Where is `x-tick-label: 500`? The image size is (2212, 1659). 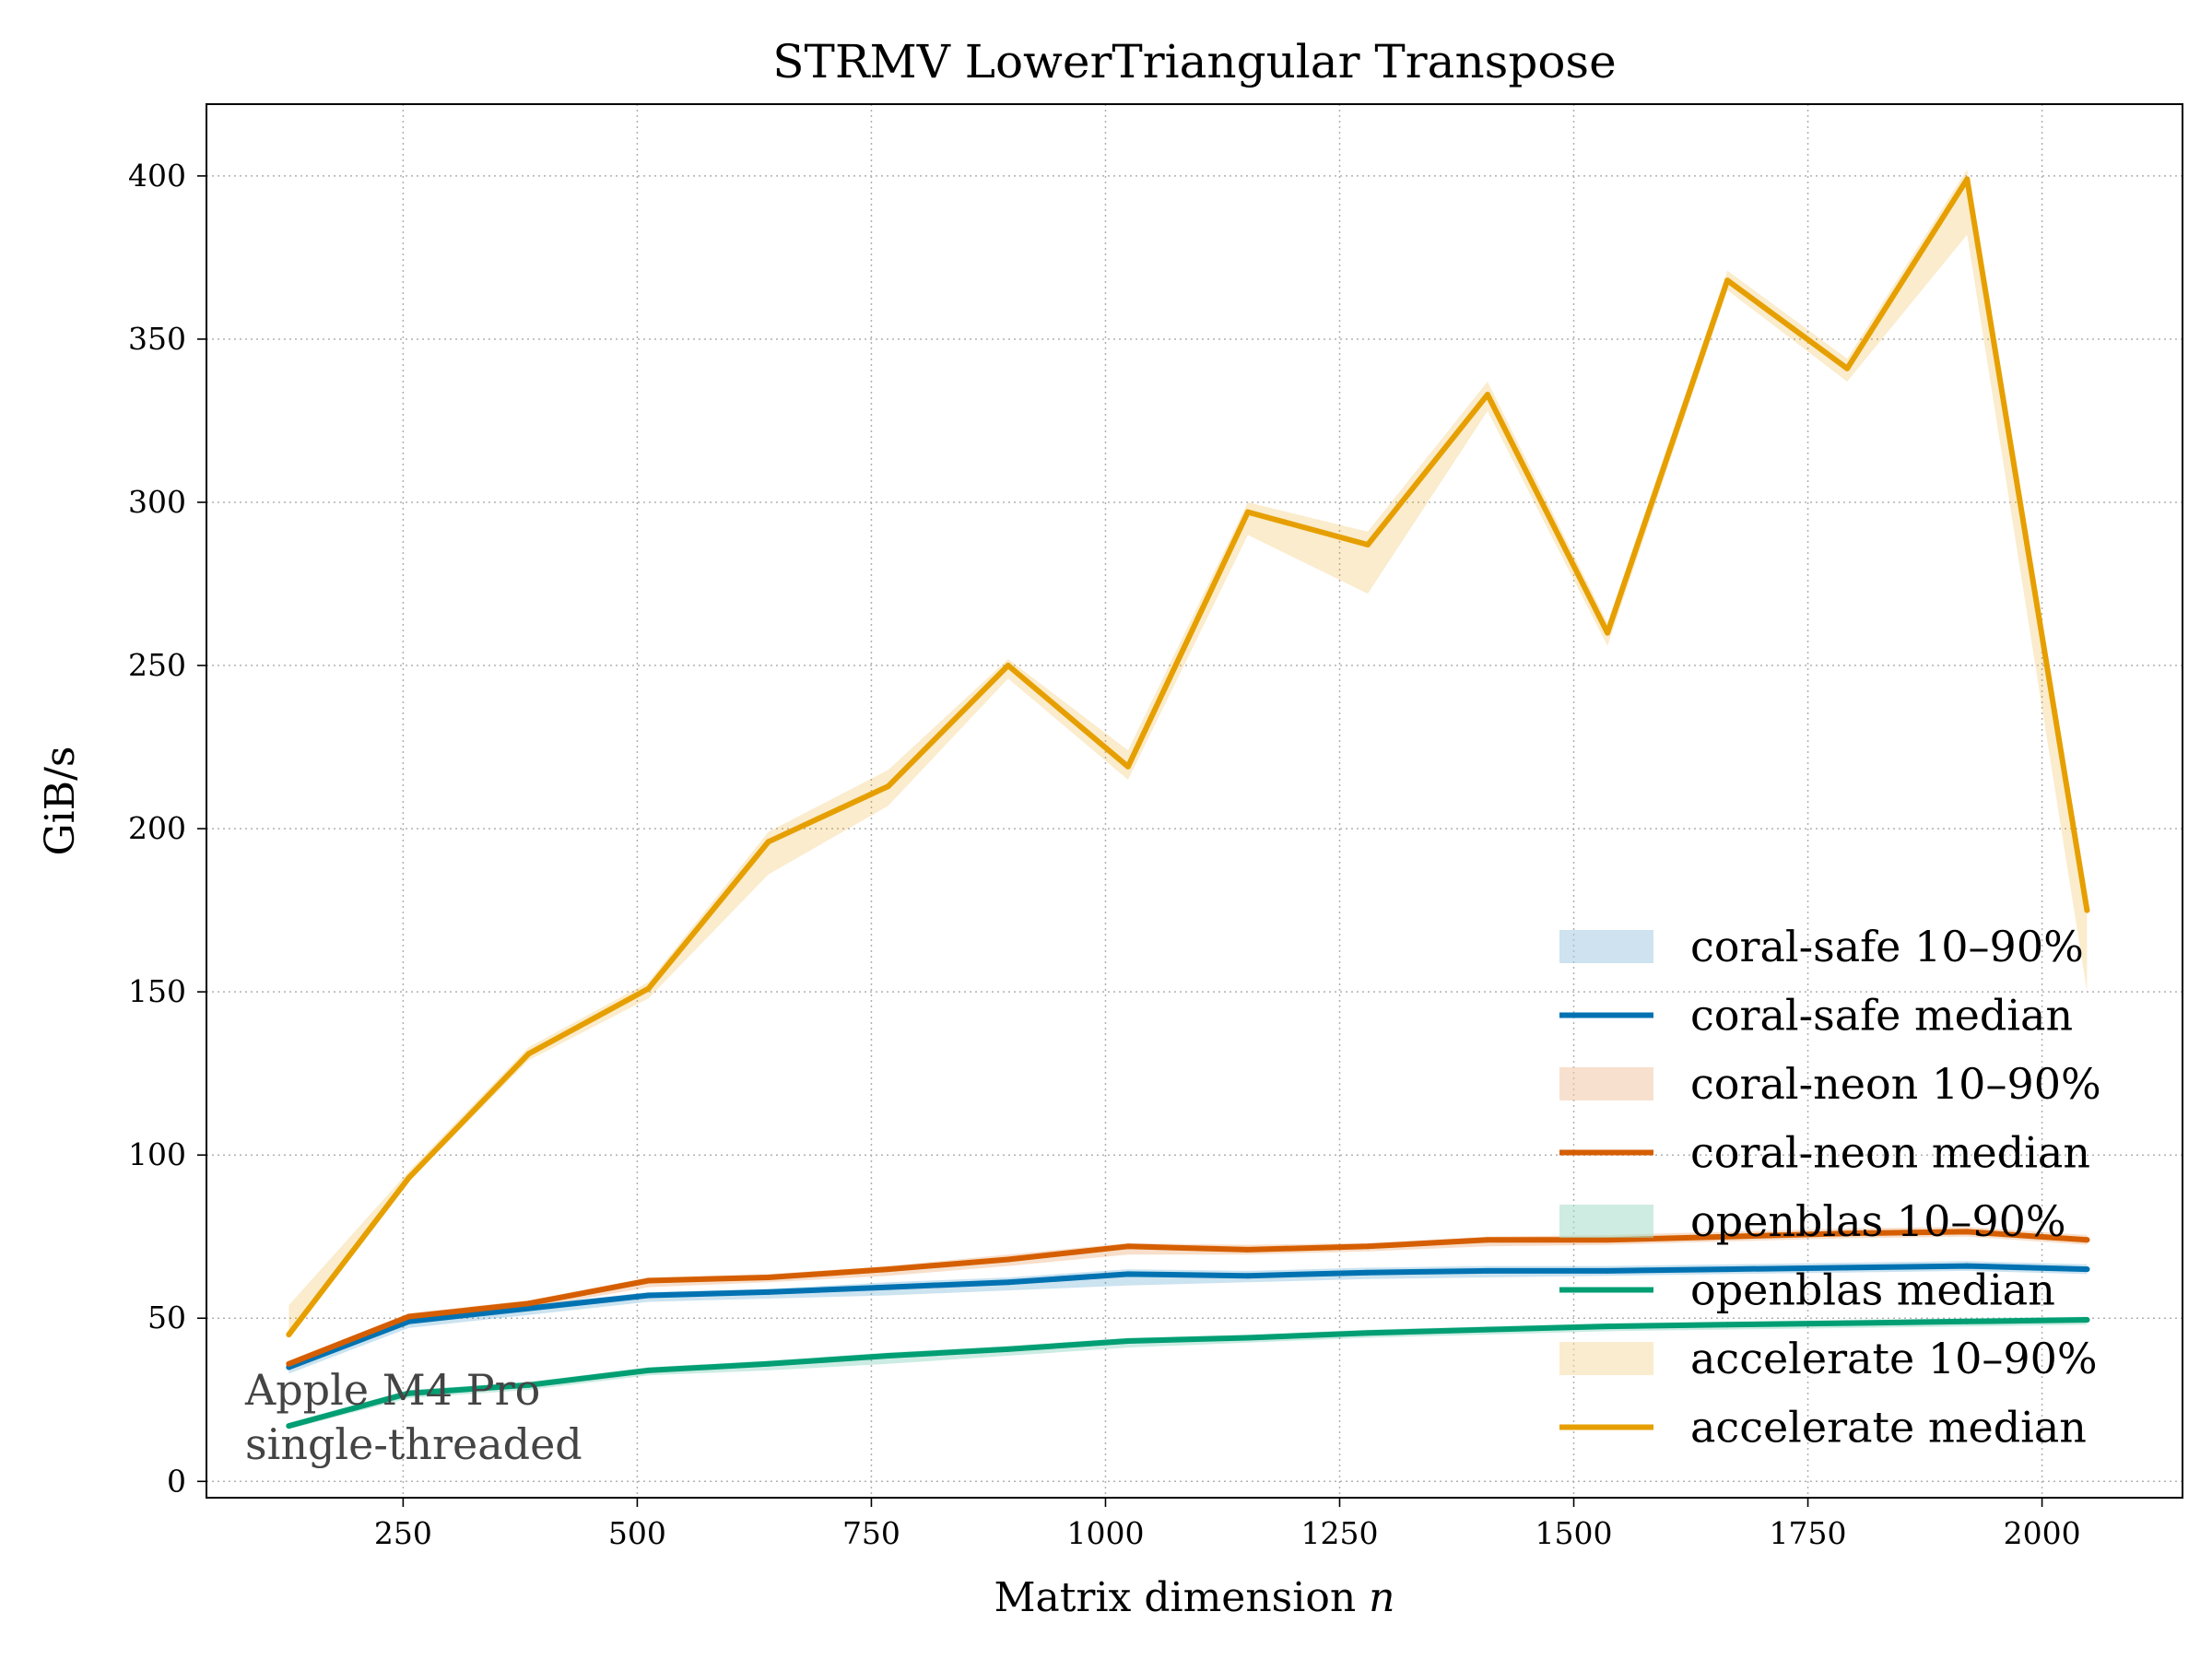
x-tick-label: 500 is located at coordinates (637, 1533).